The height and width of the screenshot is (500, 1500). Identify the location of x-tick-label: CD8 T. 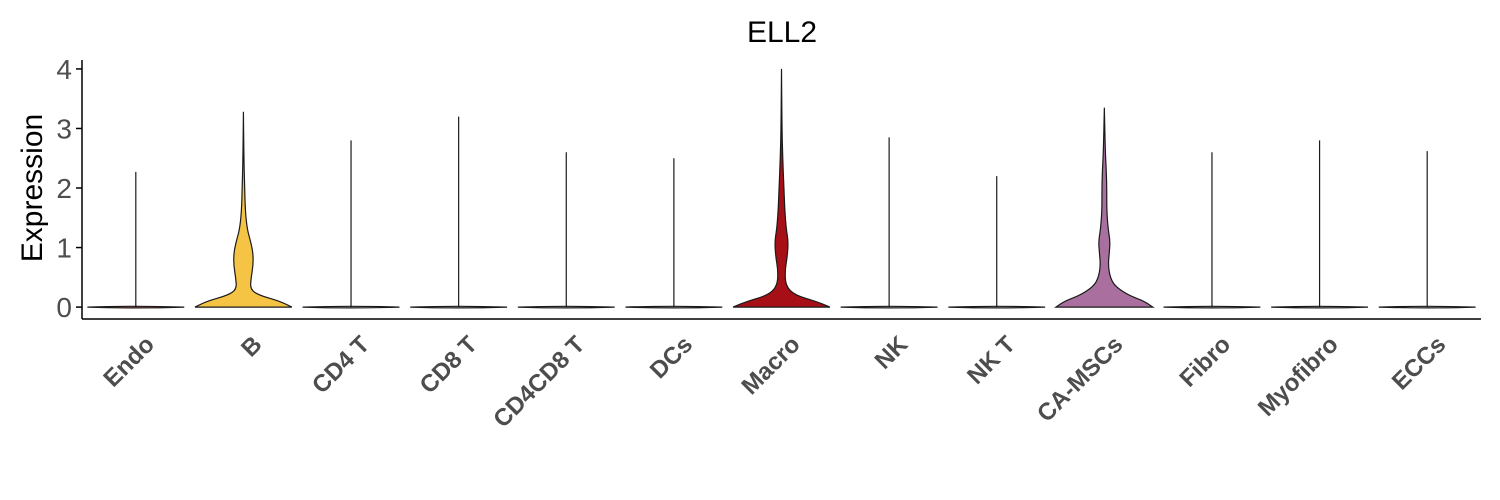
(449, 365).